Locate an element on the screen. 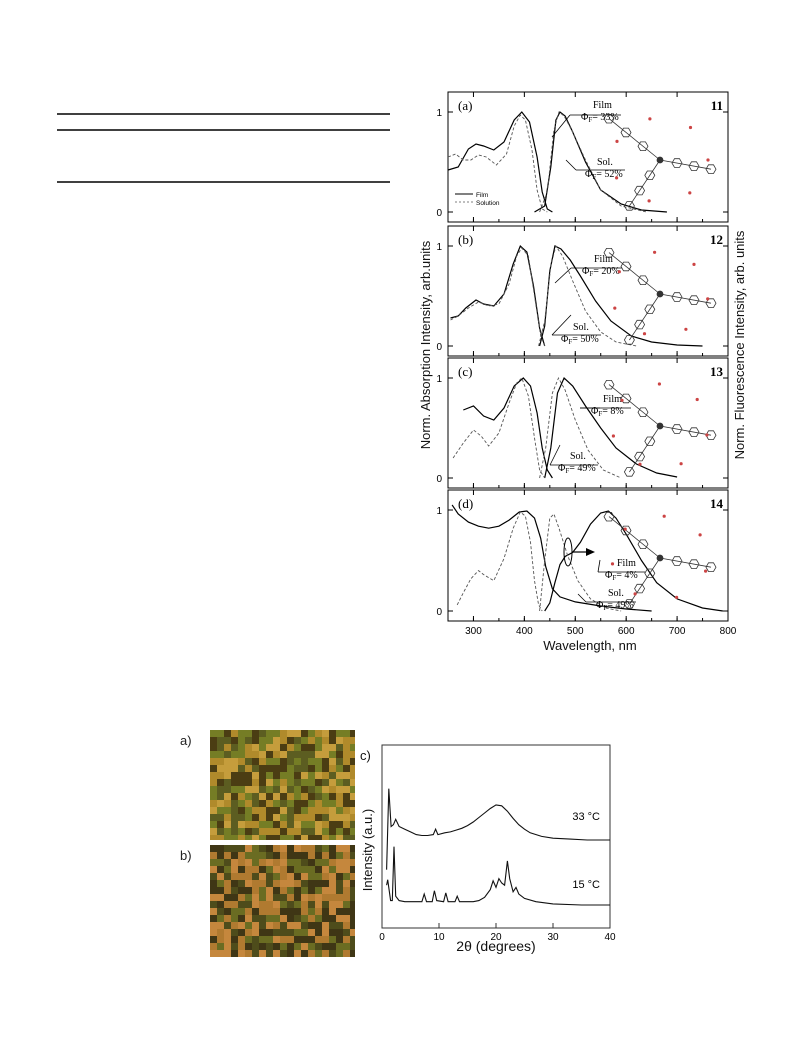 The width and height of the screenshot is (793, 1057). xrd-series-label: 33 °C is located at coordinates (586, 817).